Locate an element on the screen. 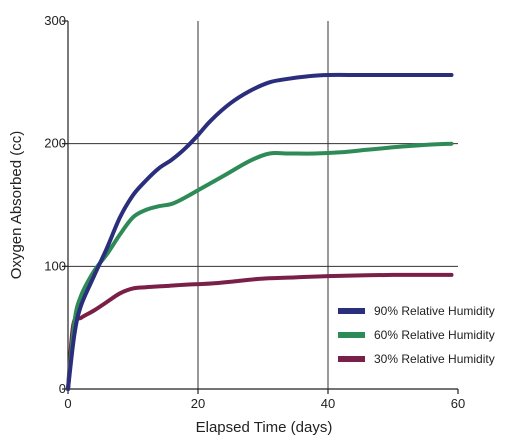  legend-label: 60% Relative Humidity is located at coordinates (434, 335).